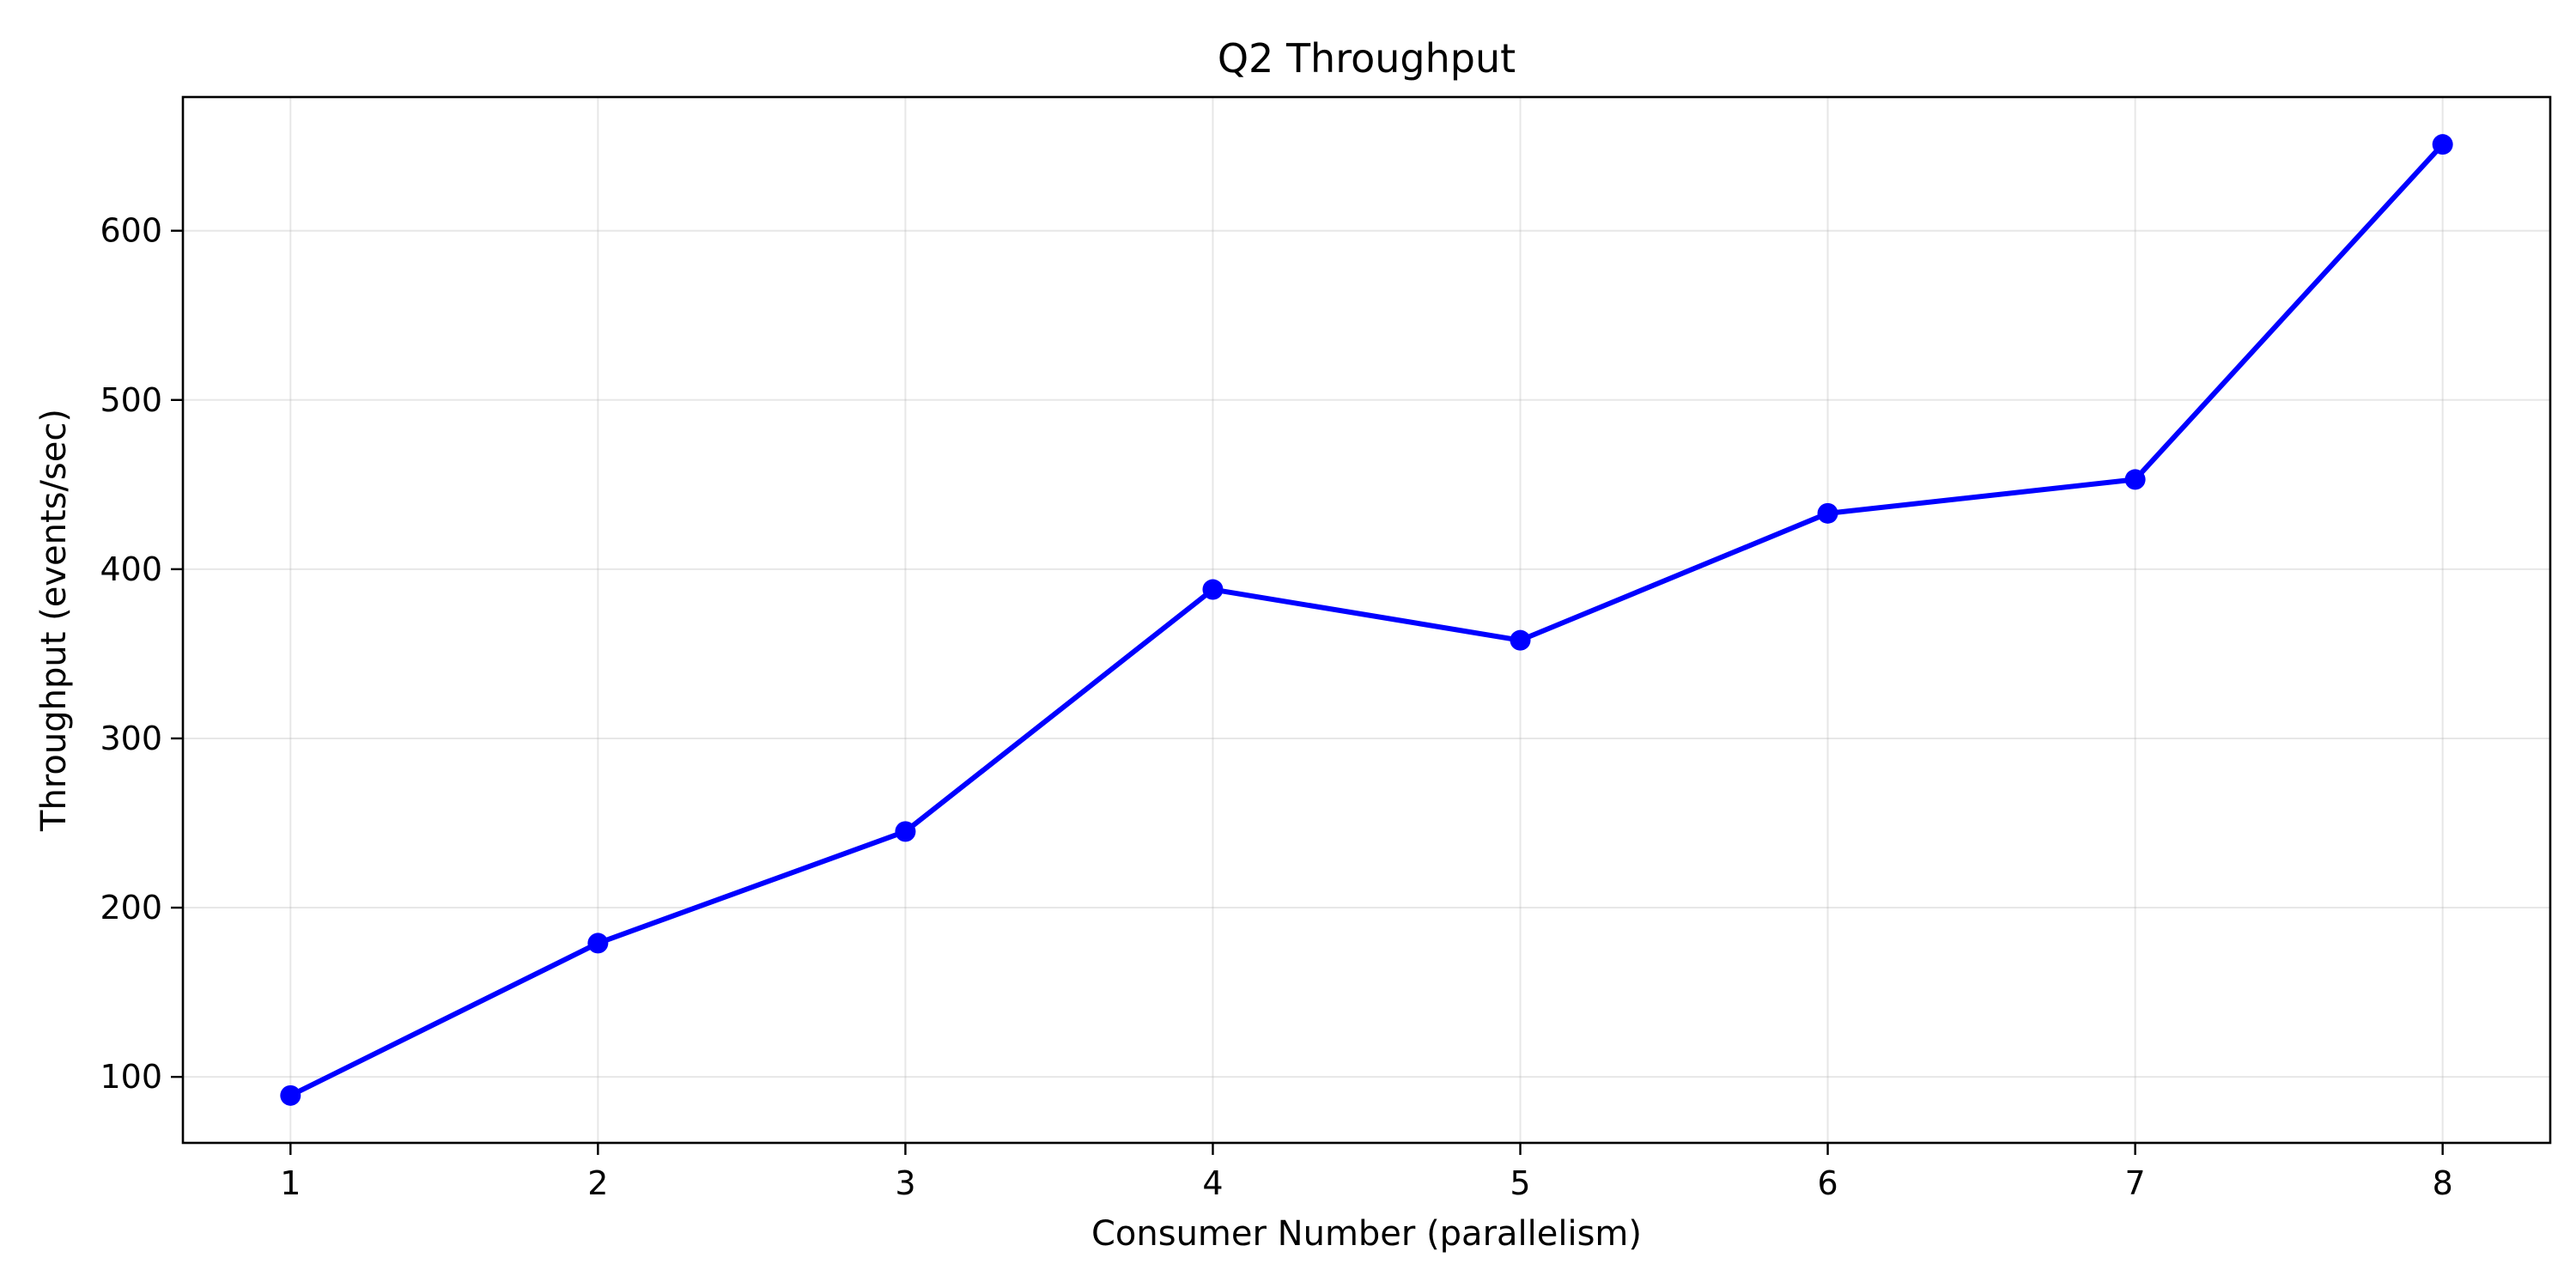 The image size is (2576, 1288). What do you see at coordinates (142, 654) in the screenshot?
I see `y-axis: 100 200 300 400 500 600` at bounding box center [142, 654].